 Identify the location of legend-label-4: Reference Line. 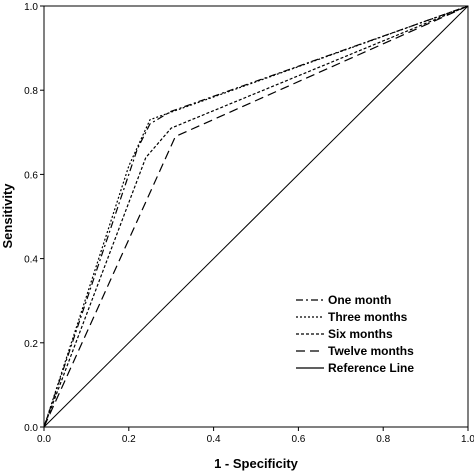
(371, 368).